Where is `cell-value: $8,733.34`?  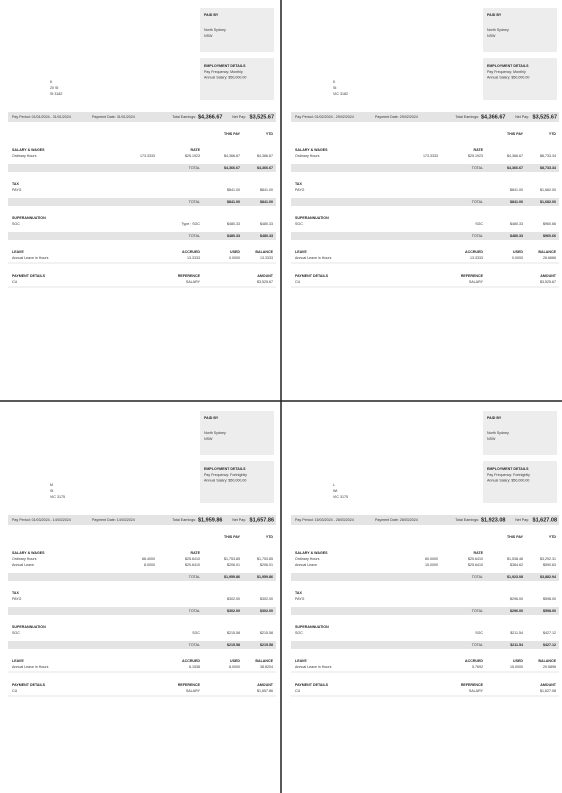
cell-value: $8,733.34 is located at coordinates (548, 156).